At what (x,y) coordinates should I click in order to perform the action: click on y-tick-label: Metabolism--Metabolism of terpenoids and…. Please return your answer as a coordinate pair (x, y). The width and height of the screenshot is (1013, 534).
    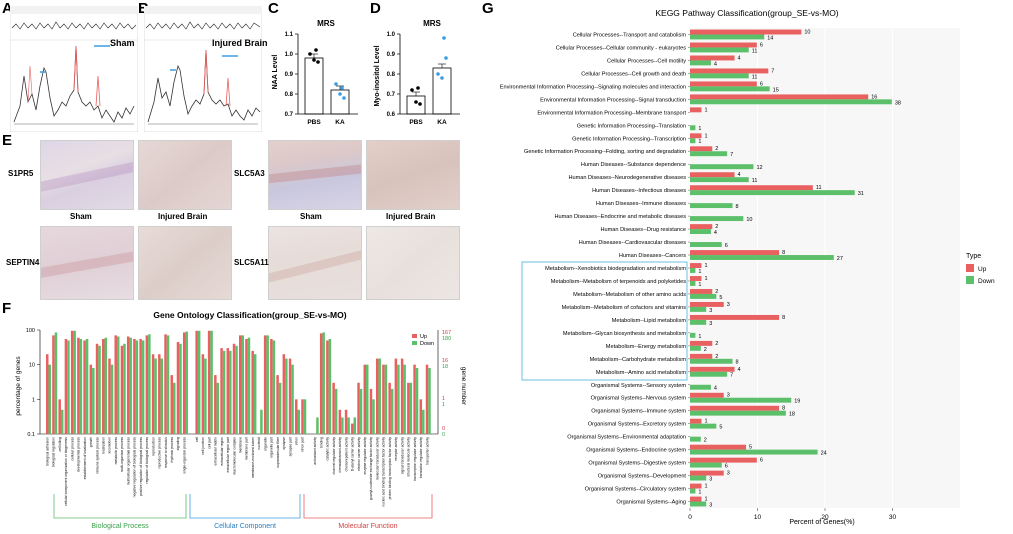
    Looking at the image, I should click on (618, 282).